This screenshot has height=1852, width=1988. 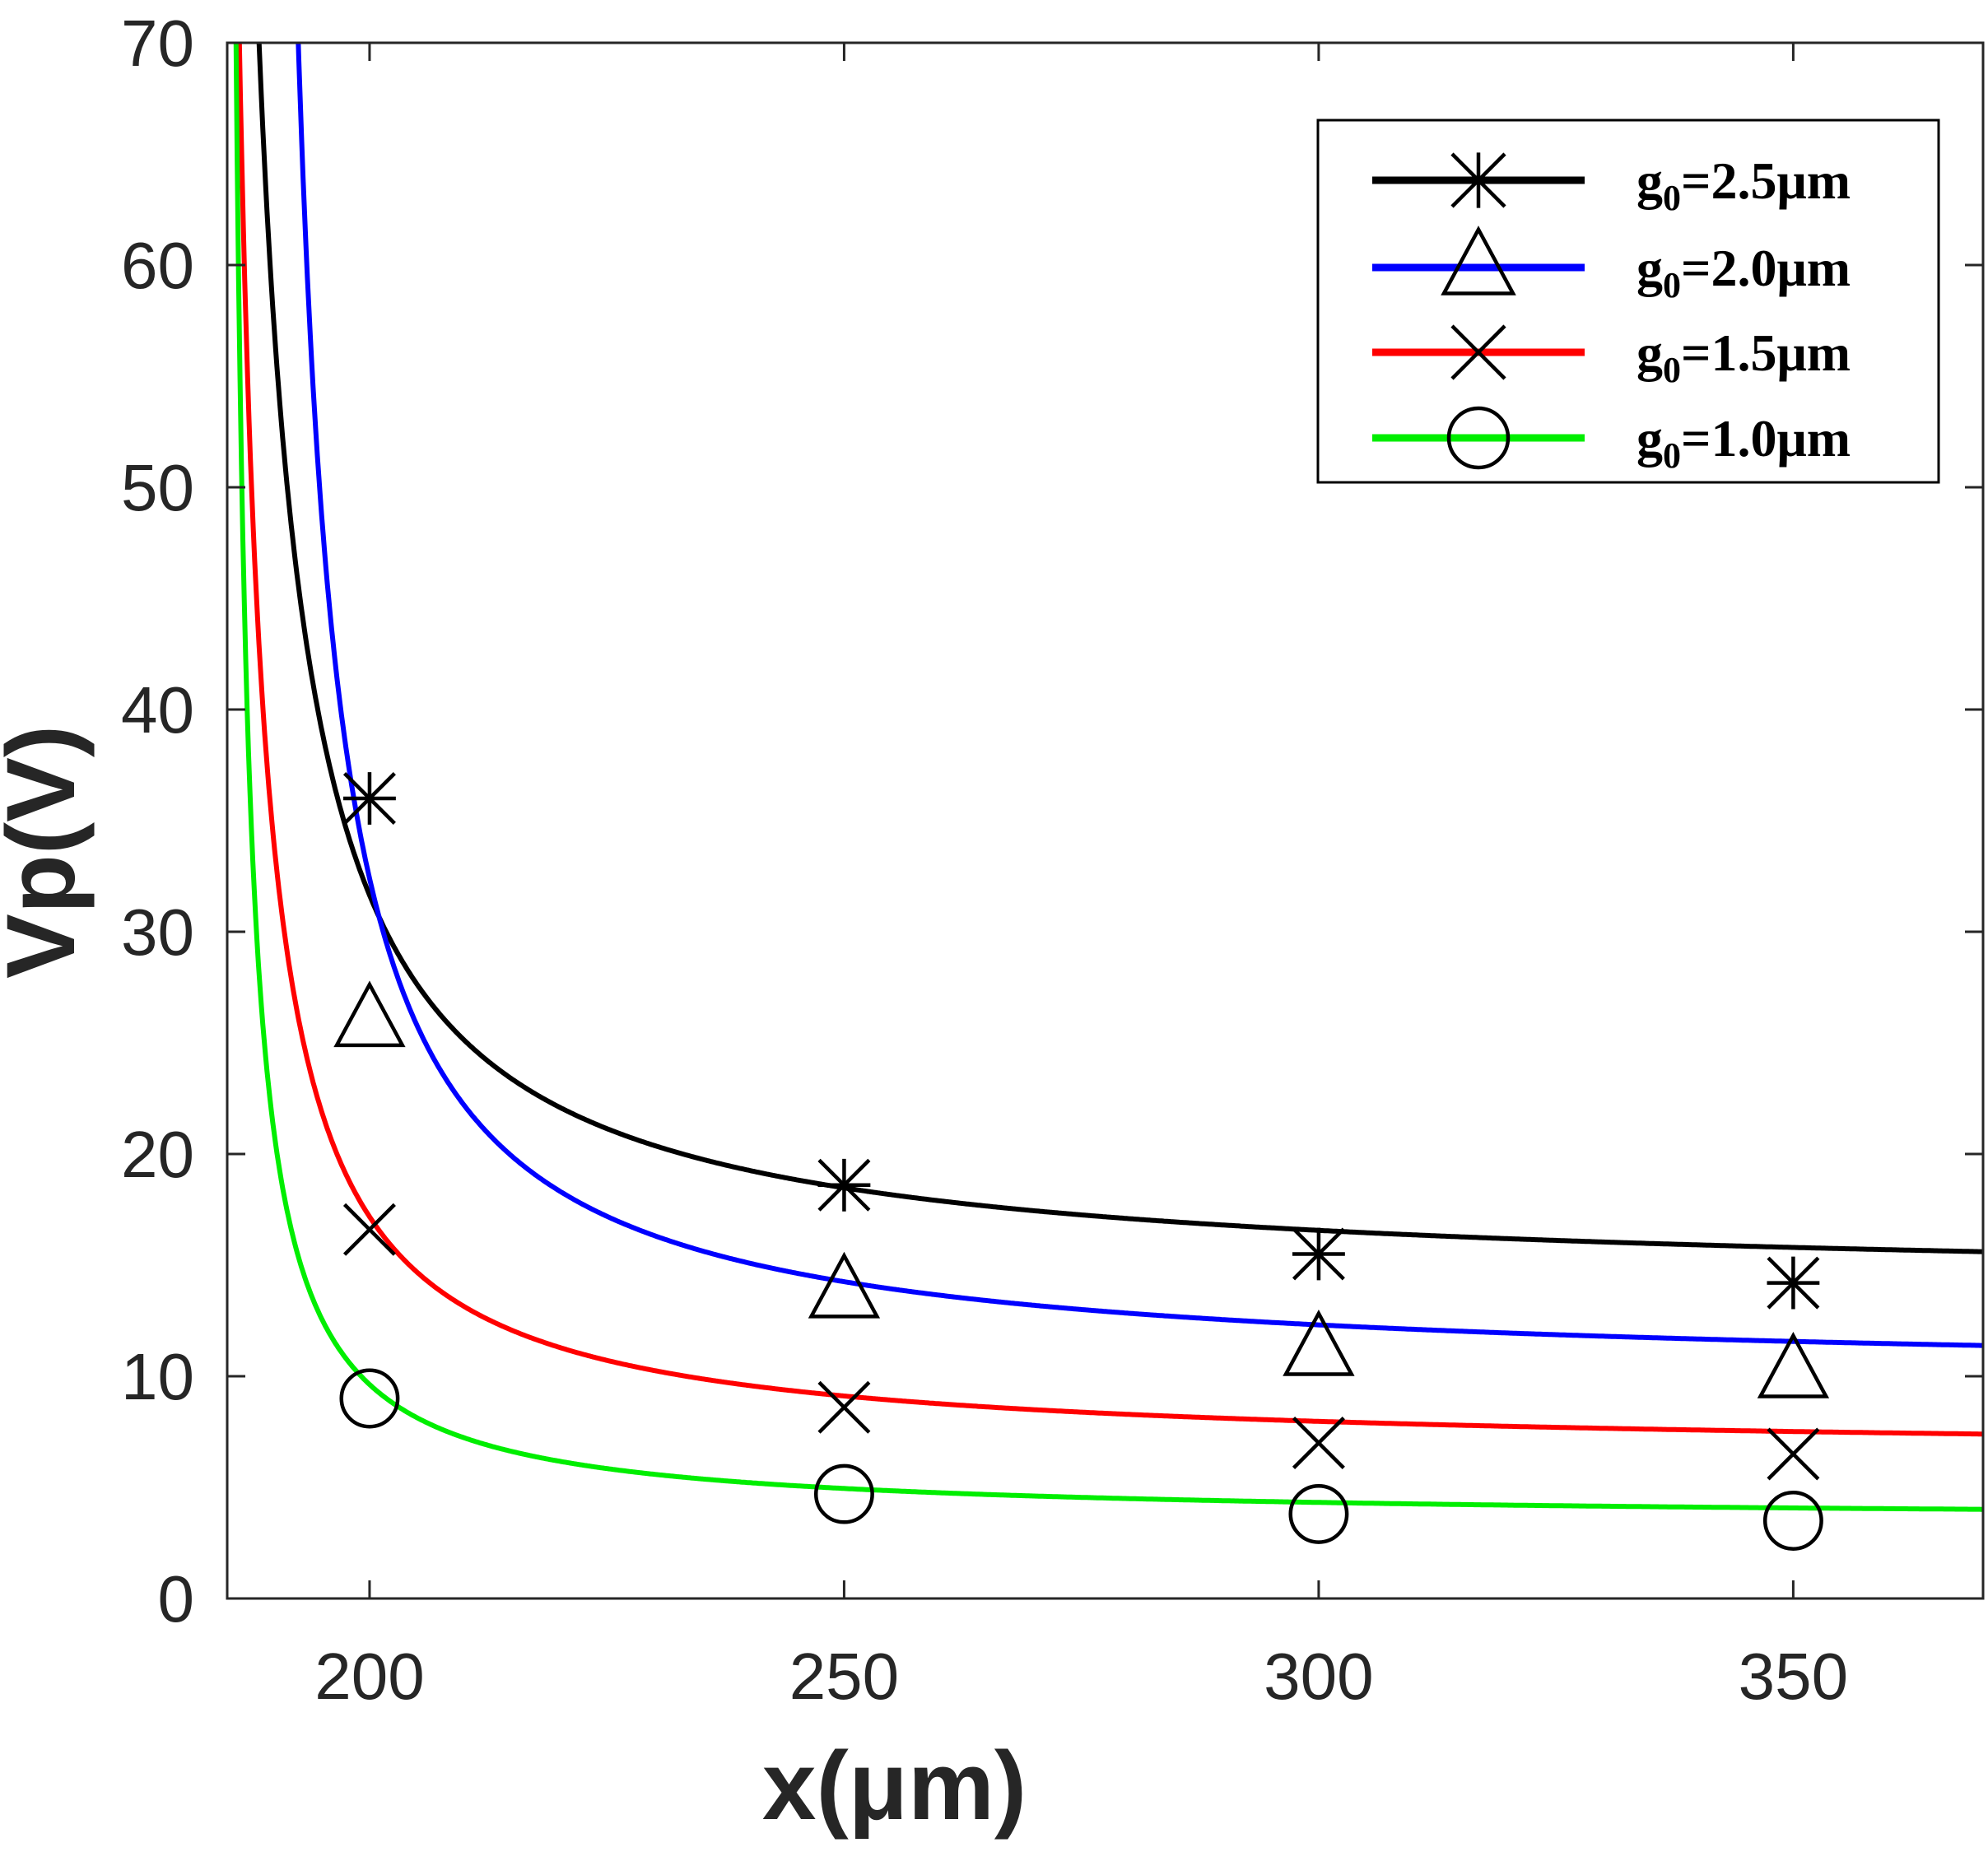 I want to click on y-tick-label: 70, so click(x=157, y=43).